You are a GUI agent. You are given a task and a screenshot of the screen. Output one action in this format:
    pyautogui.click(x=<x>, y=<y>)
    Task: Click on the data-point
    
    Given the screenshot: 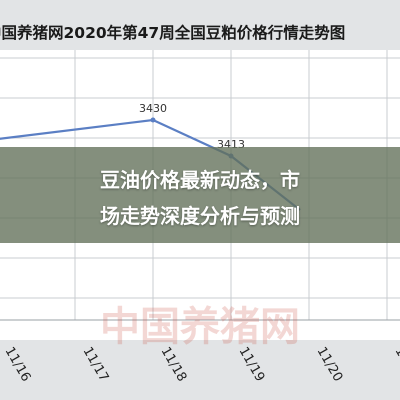 What is the action you would take?
    pyautogui.click(x=153, y=120)
    